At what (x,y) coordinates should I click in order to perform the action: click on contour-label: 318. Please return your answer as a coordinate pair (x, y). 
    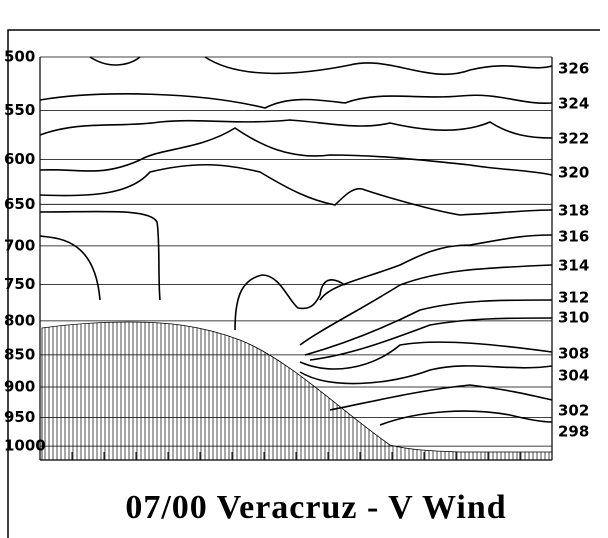
    Looking at the image, I should click on (573, 211).